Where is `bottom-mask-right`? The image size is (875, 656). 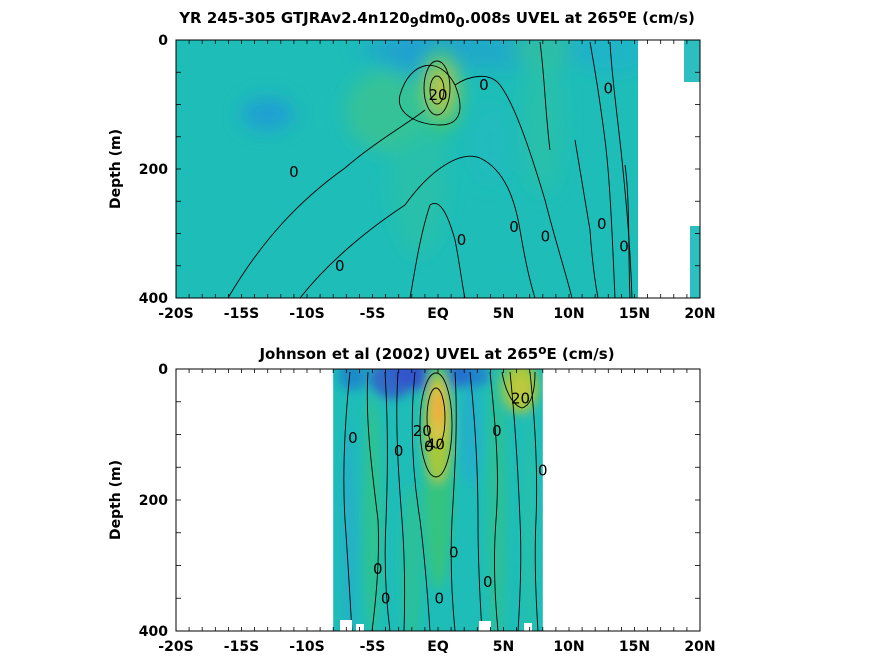 bottom-mask-right is located at coordinates (621, 500).